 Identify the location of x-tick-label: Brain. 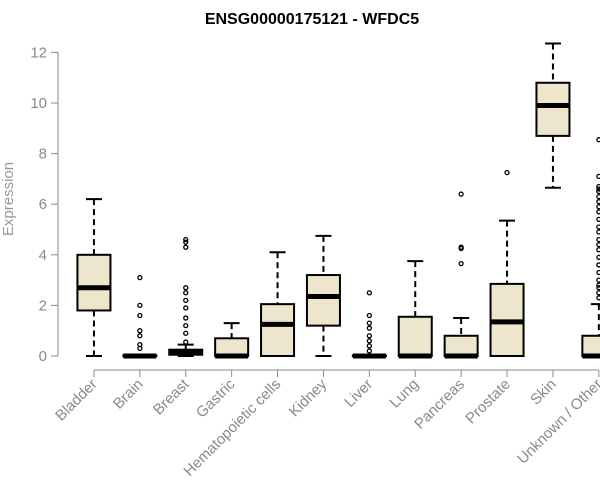
(128, 394).